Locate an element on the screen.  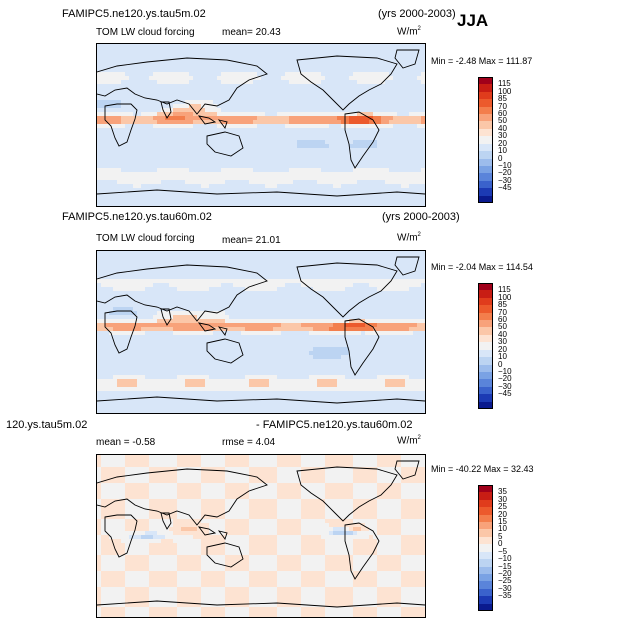
colorbar-tick-label: 10 is located at coordinates (502, 357).